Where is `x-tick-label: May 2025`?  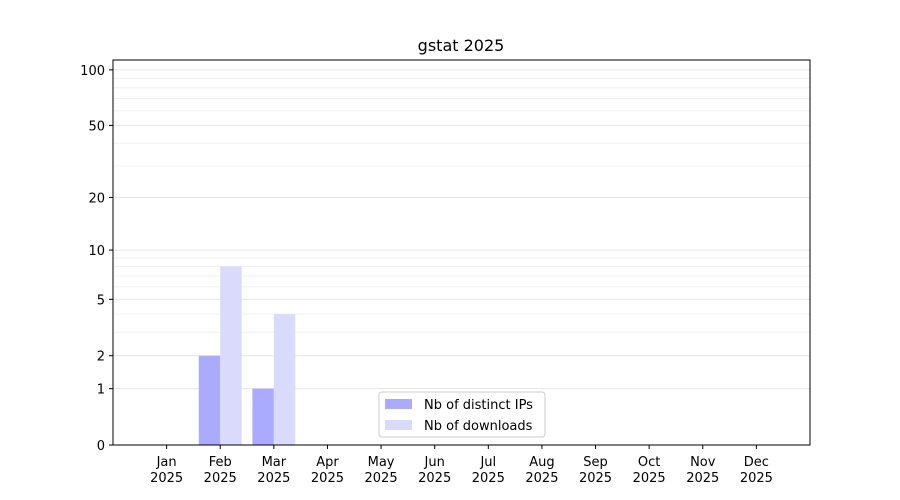 x-tick-label: May 2025 is located at coordinates (381, 470).